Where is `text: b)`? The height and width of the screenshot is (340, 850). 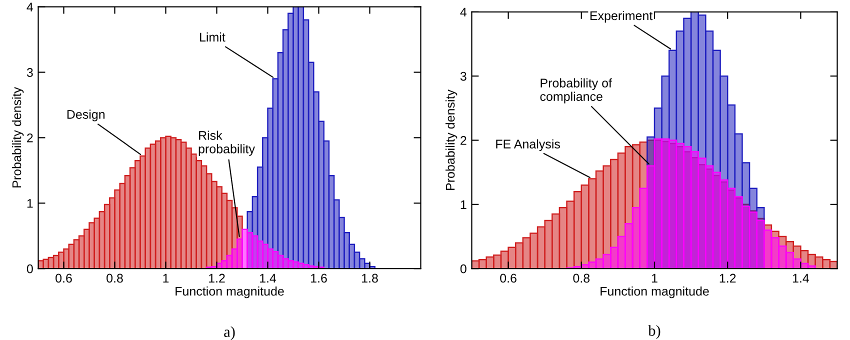
text: b) is located at coordinates (654, 332).